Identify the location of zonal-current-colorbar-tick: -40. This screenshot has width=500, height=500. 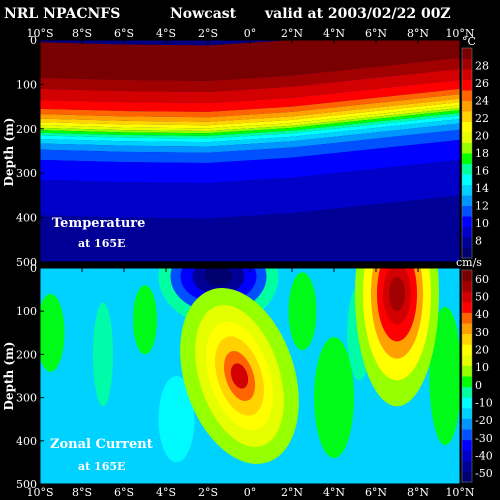
(484, 456).